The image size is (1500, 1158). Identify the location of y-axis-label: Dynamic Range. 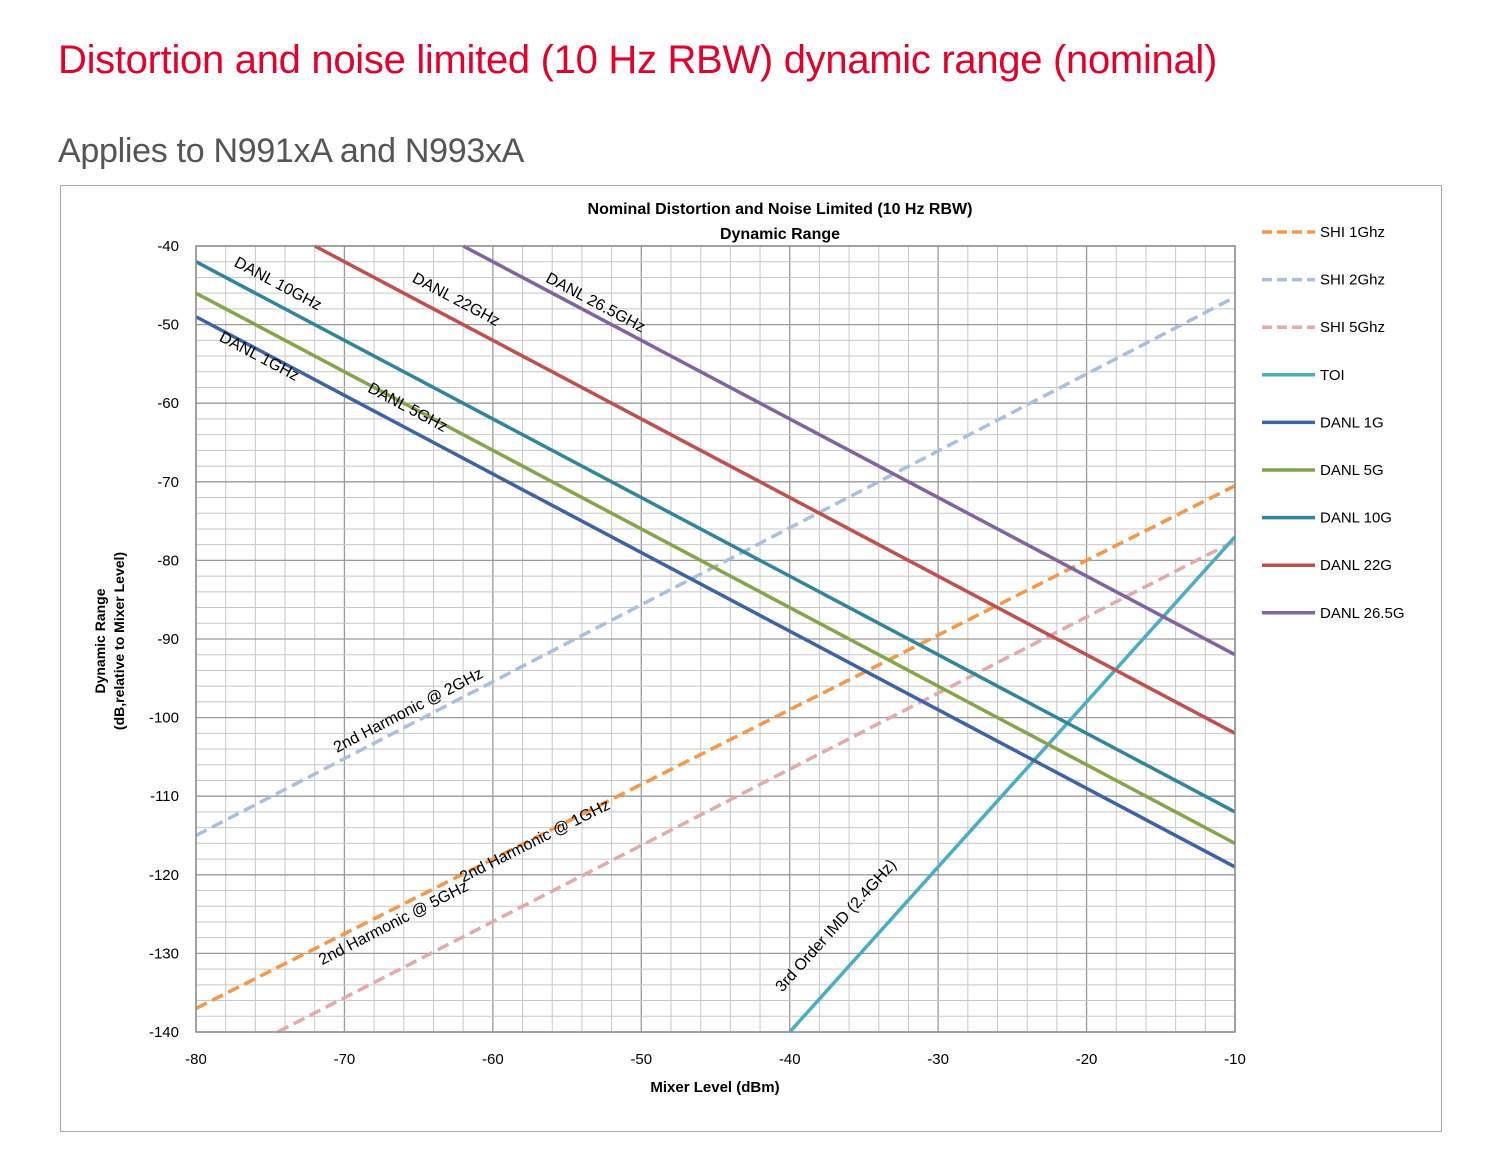
(100, 640).